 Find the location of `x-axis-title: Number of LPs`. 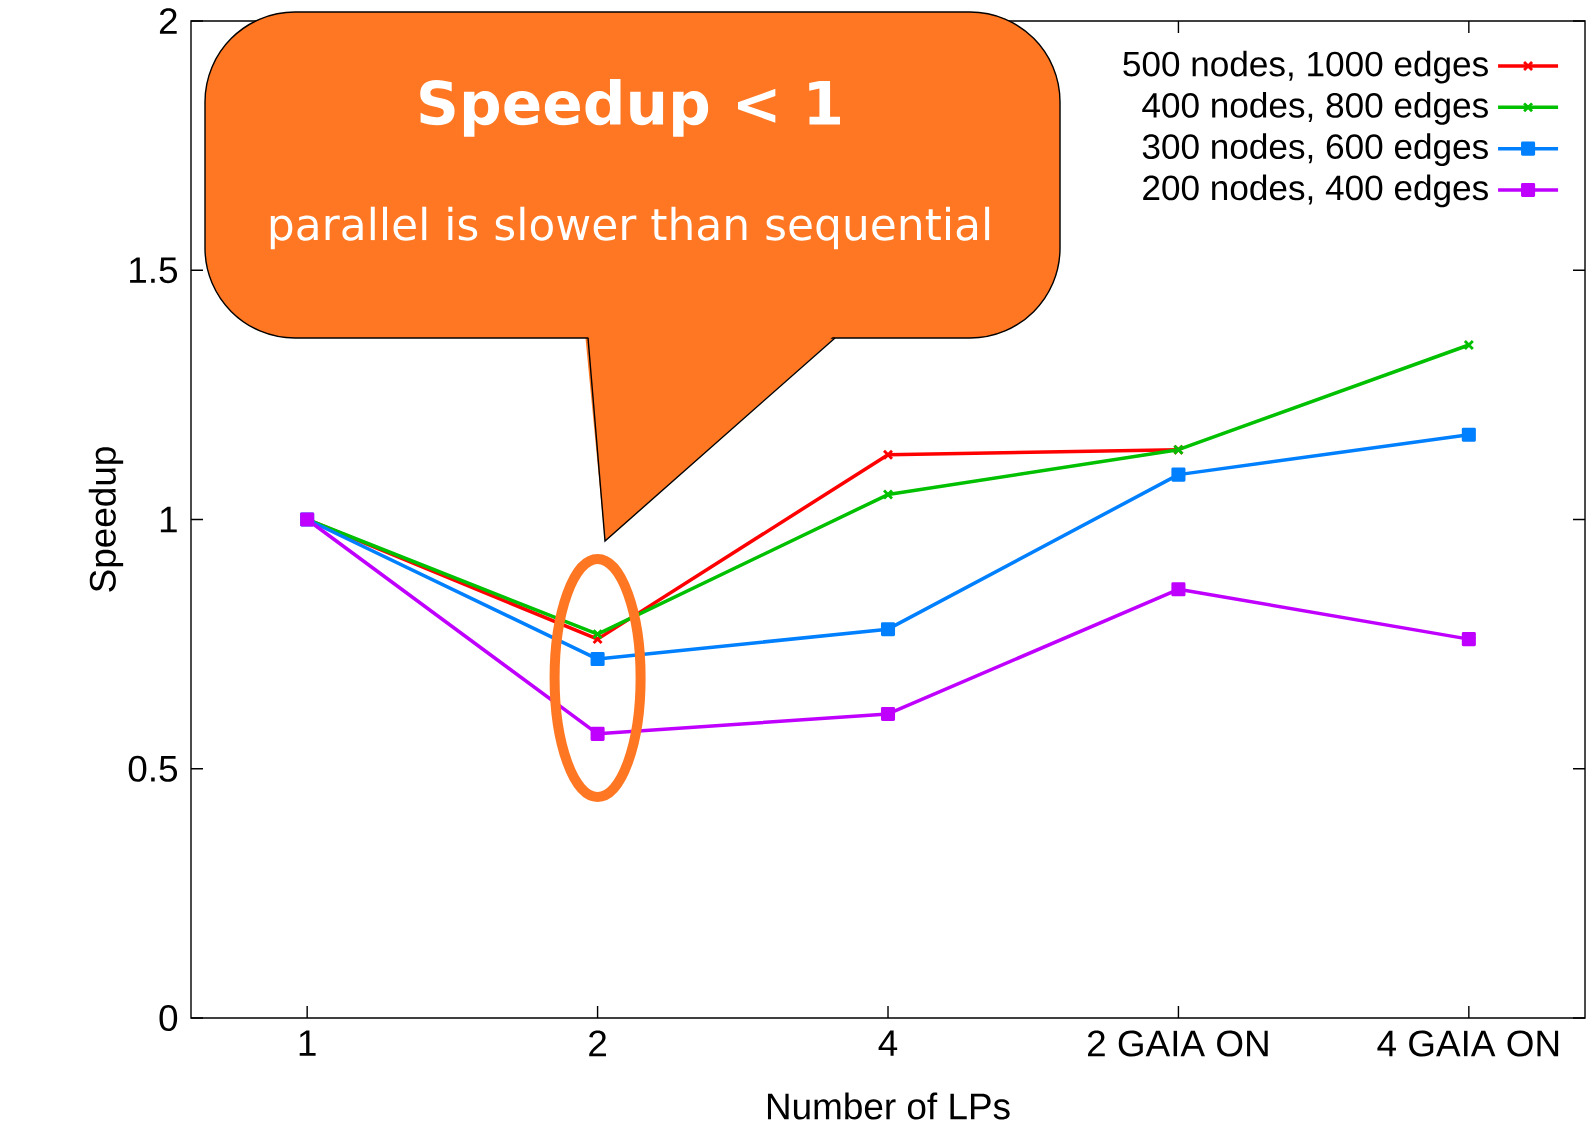

x-axis-title: Number of LPs is located at coordinates (888, 1106).